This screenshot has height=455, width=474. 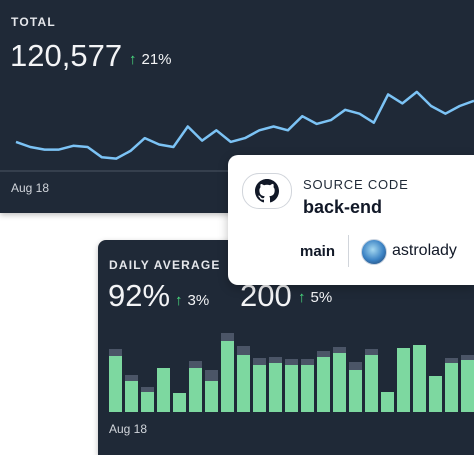 I want to click on avatar, so click(x=374, y=252).